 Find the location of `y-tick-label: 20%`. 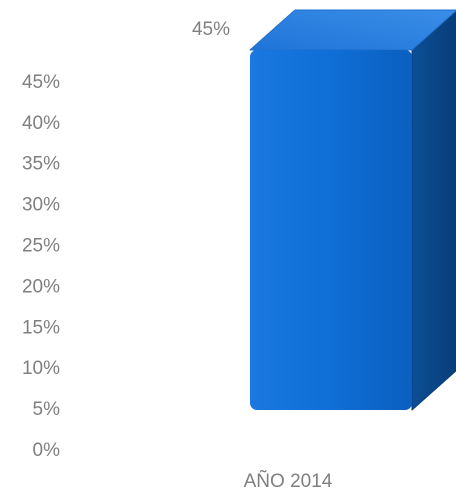

y-tick-label: 20% is located at coordinates (41, 286).